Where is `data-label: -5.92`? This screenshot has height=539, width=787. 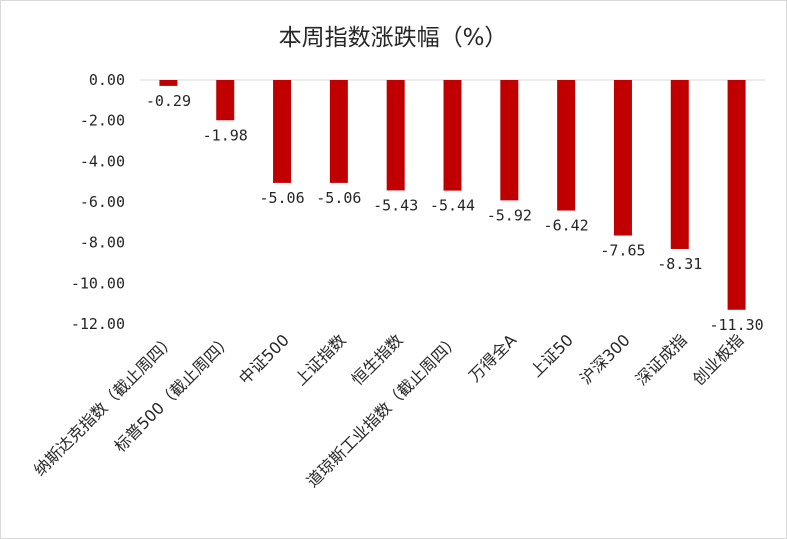
data-label: -5.92 is located at coordinates (509, 215).